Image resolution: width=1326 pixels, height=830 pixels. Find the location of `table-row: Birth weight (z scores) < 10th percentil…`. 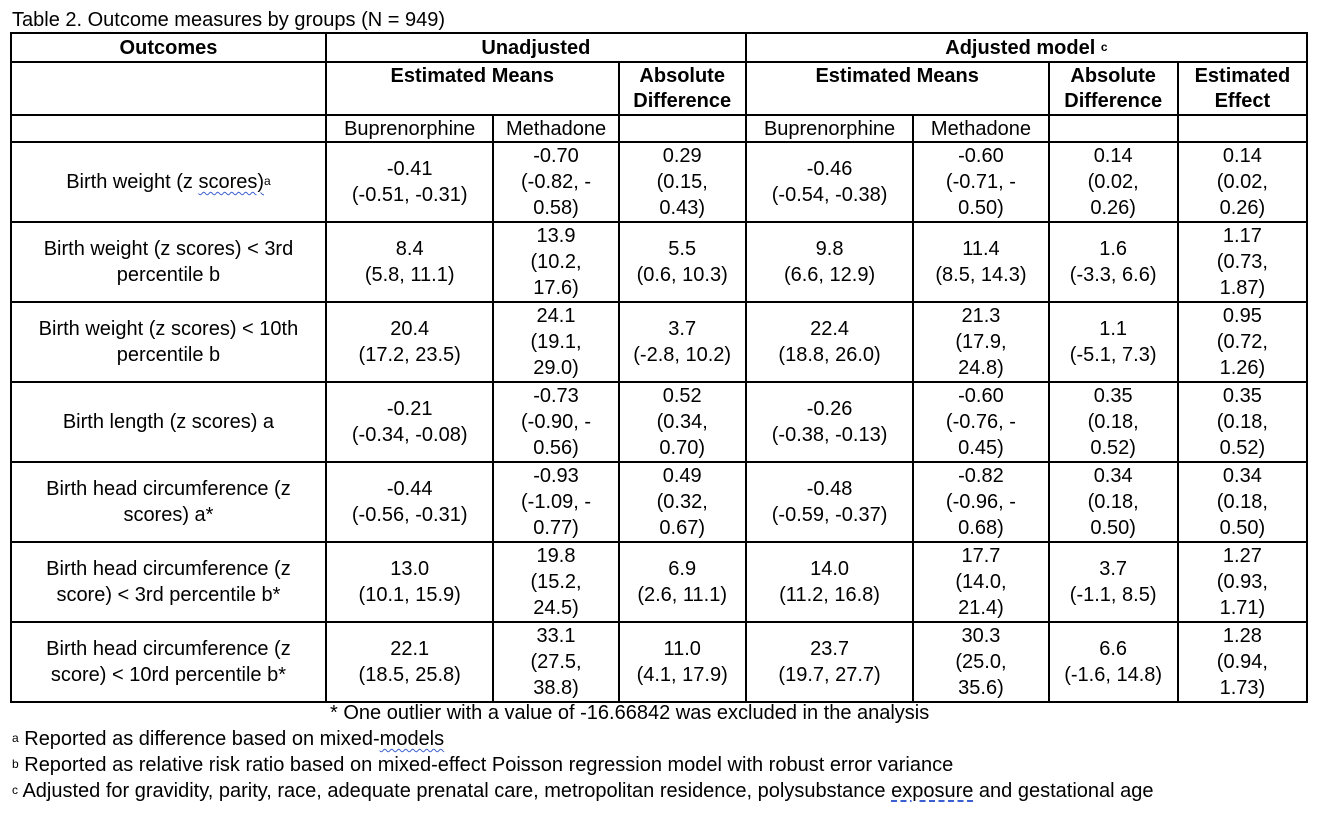

table-row: Birth weight (z scores) < 10th percentil… is located at coordinates (659, 342).